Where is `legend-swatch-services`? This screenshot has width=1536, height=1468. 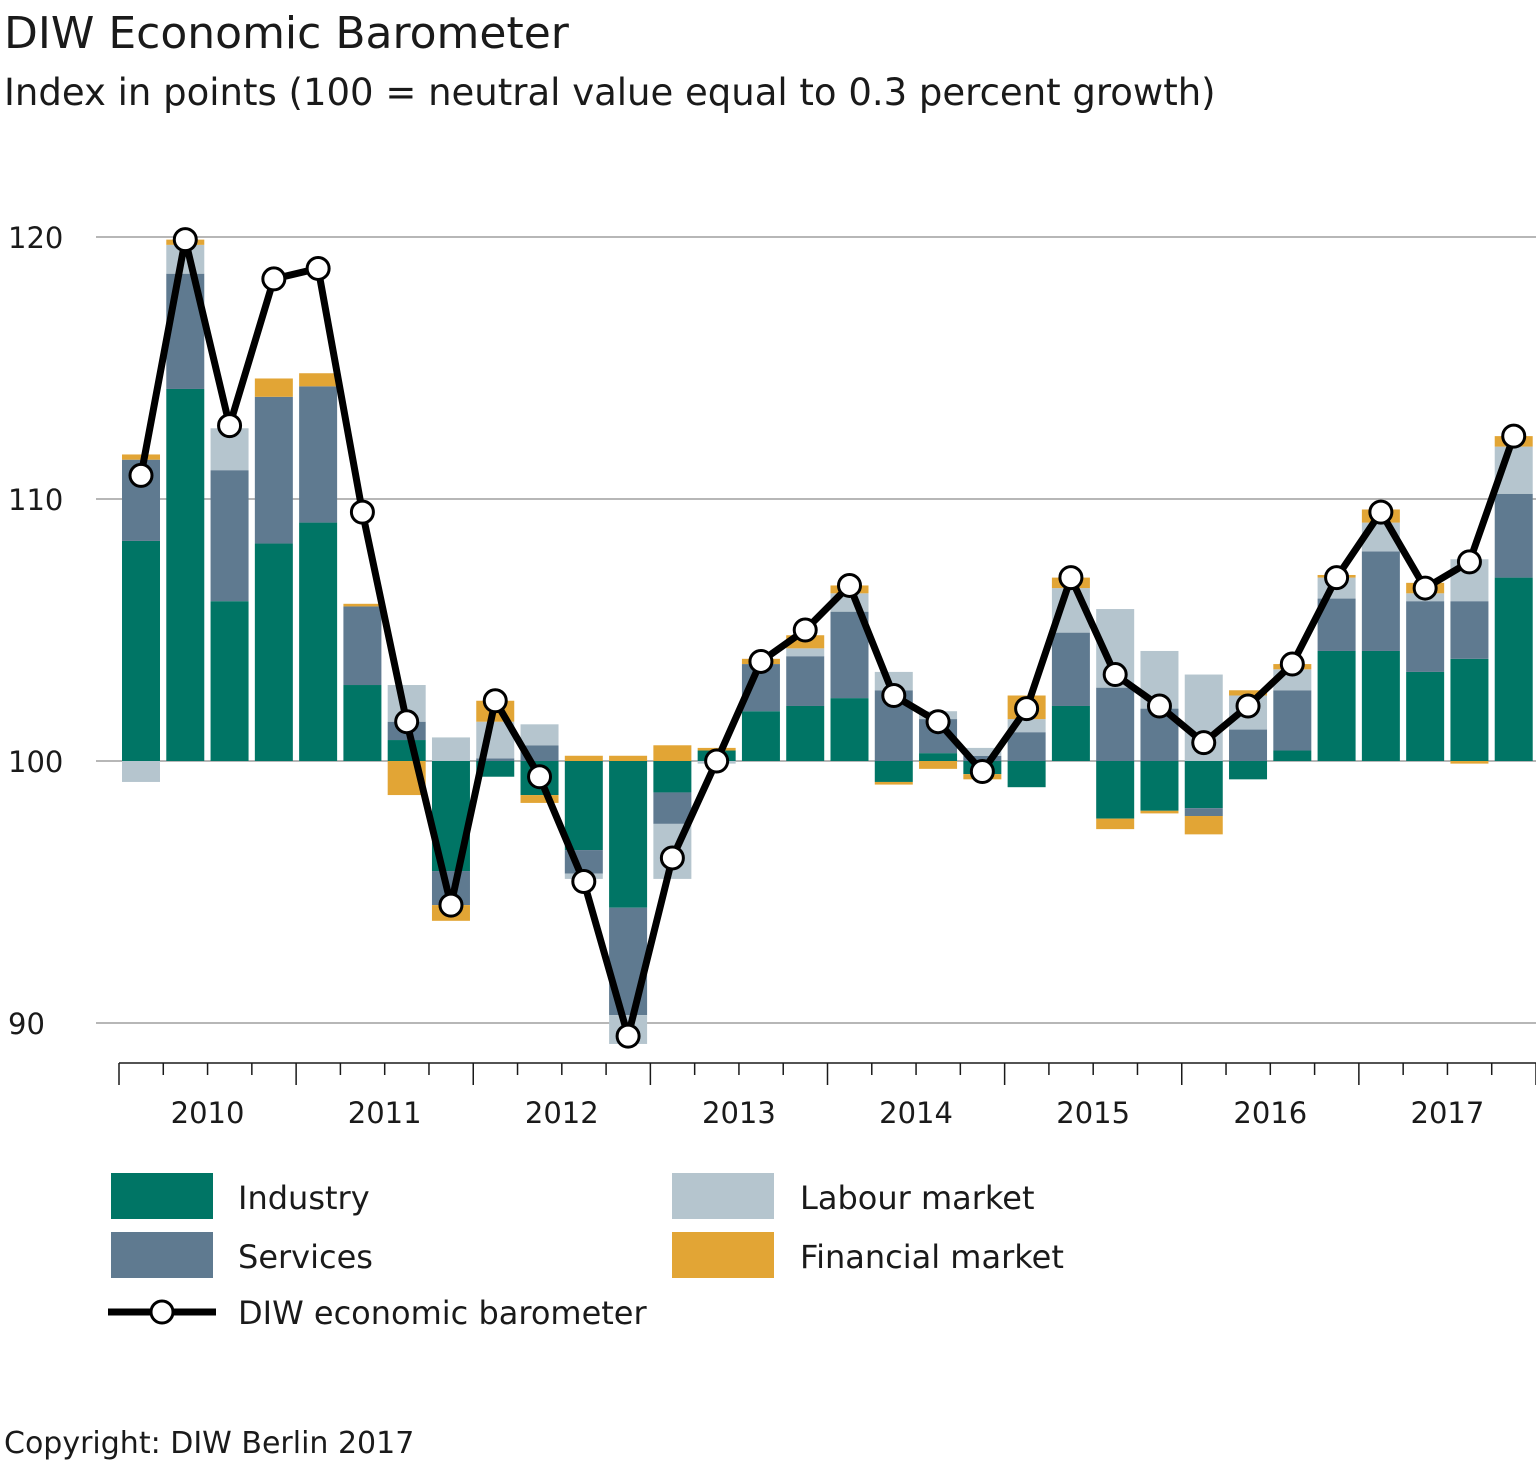 legend-swatch-services is located at coordinates (162, 1255).